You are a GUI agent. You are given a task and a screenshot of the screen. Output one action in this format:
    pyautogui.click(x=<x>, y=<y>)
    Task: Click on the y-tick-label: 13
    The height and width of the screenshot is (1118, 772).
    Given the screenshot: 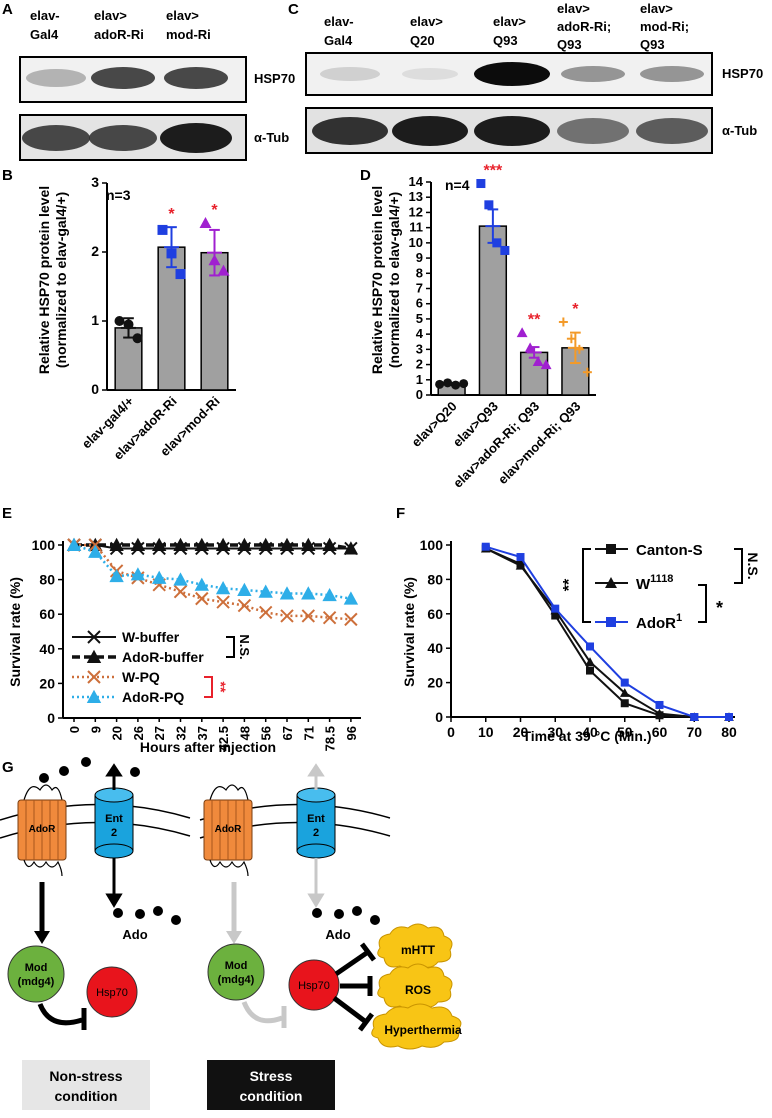 What is the action you would take?
    pyautogui.click(x=416, y=196)
    